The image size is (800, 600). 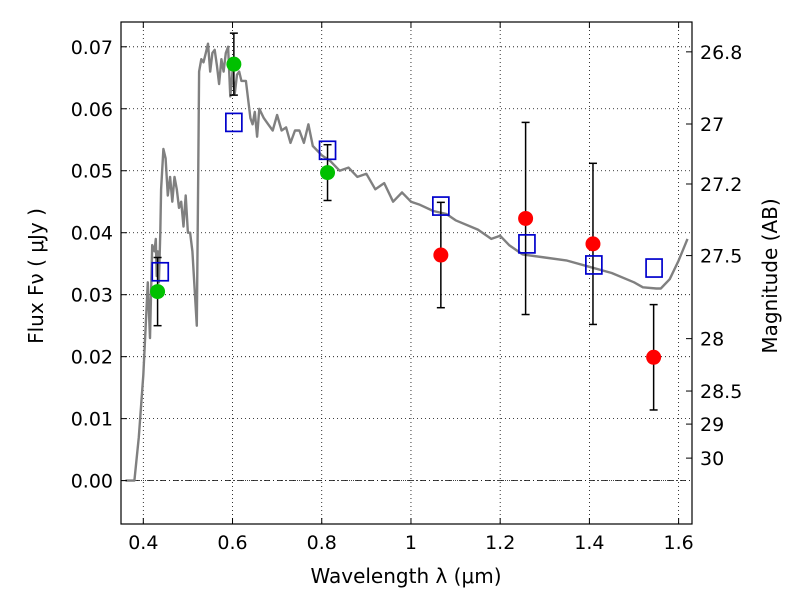 I want to click on x-axis-title: Wavelength λ (μm), so click(x=405, y=576).